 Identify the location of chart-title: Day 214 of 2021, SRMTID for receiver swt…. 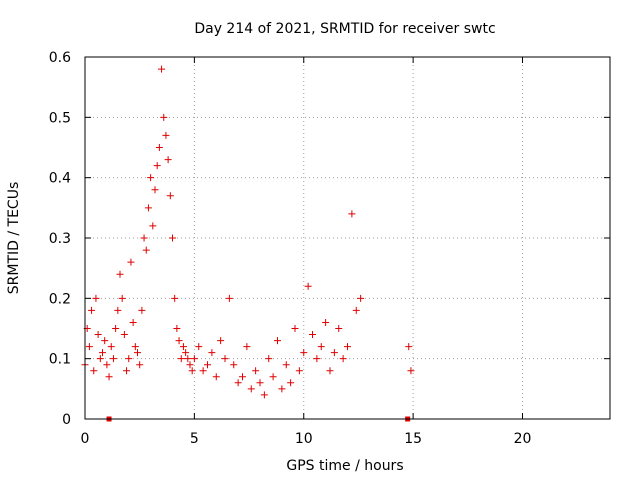
(344, 29).